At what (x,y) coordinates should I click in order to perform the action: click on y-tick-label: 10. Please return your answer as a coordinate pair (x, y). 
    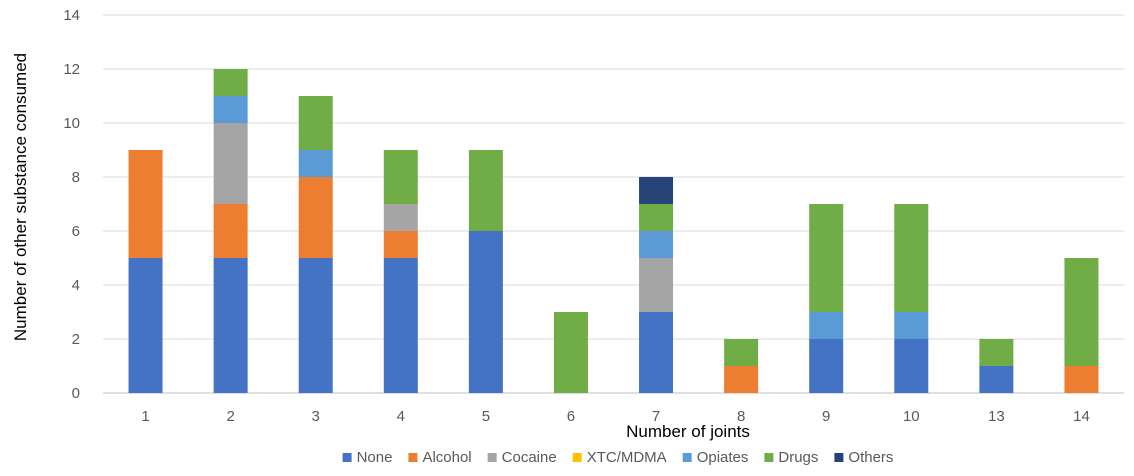
    Looking at the image, I should click on (71, 123).